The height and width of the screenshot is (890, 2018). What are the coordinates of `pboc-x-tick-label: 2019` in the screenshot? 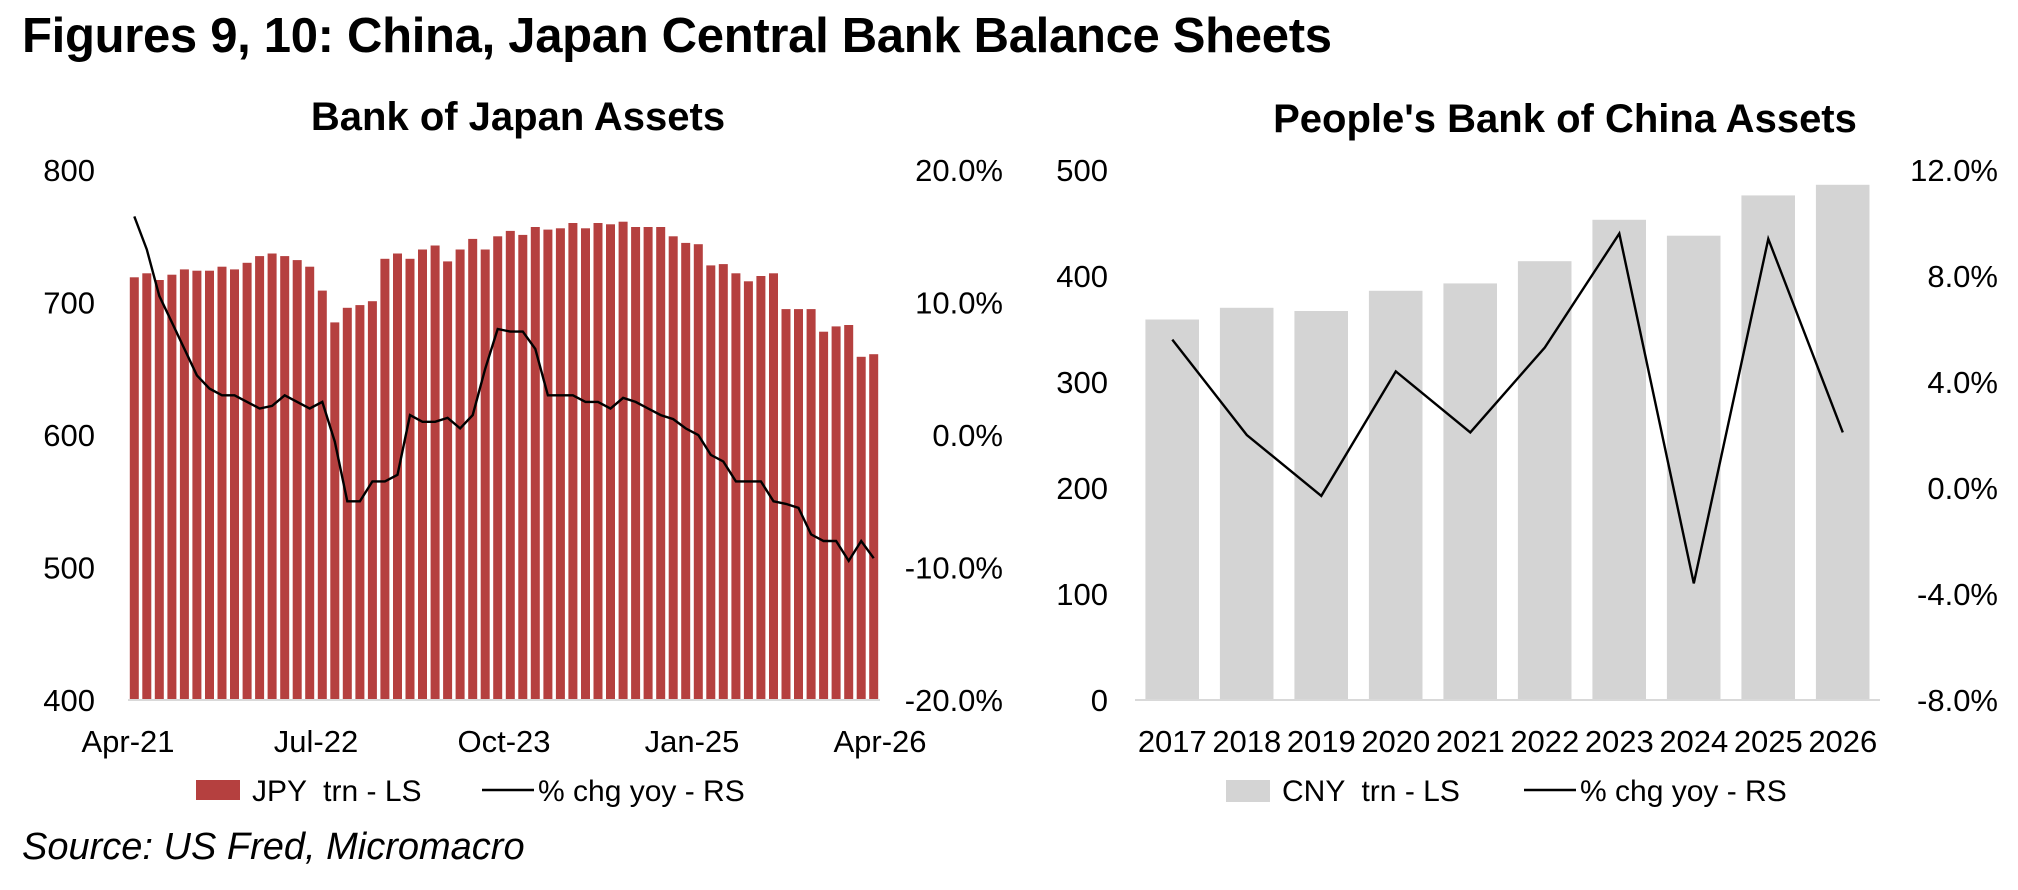 It's located at (1321, 741).